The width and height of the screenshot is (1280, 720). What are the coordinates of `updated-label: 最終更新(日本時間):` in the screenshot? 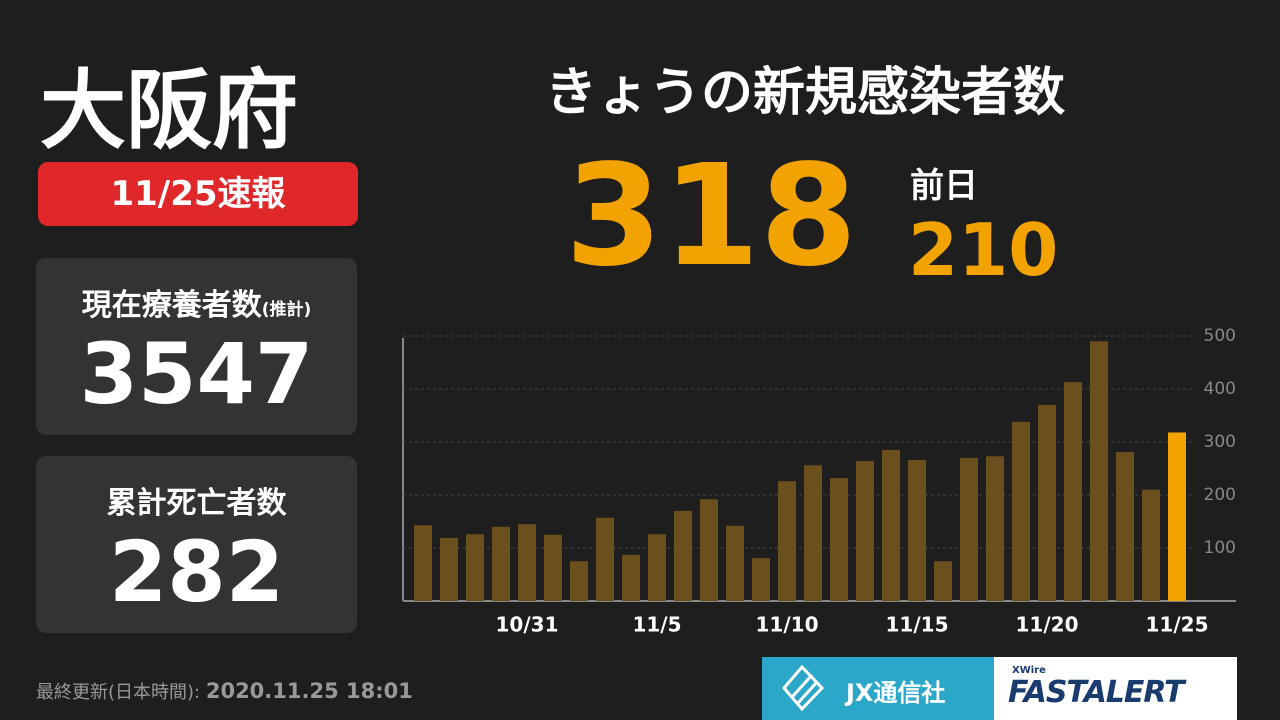 It's located at (118, 692).